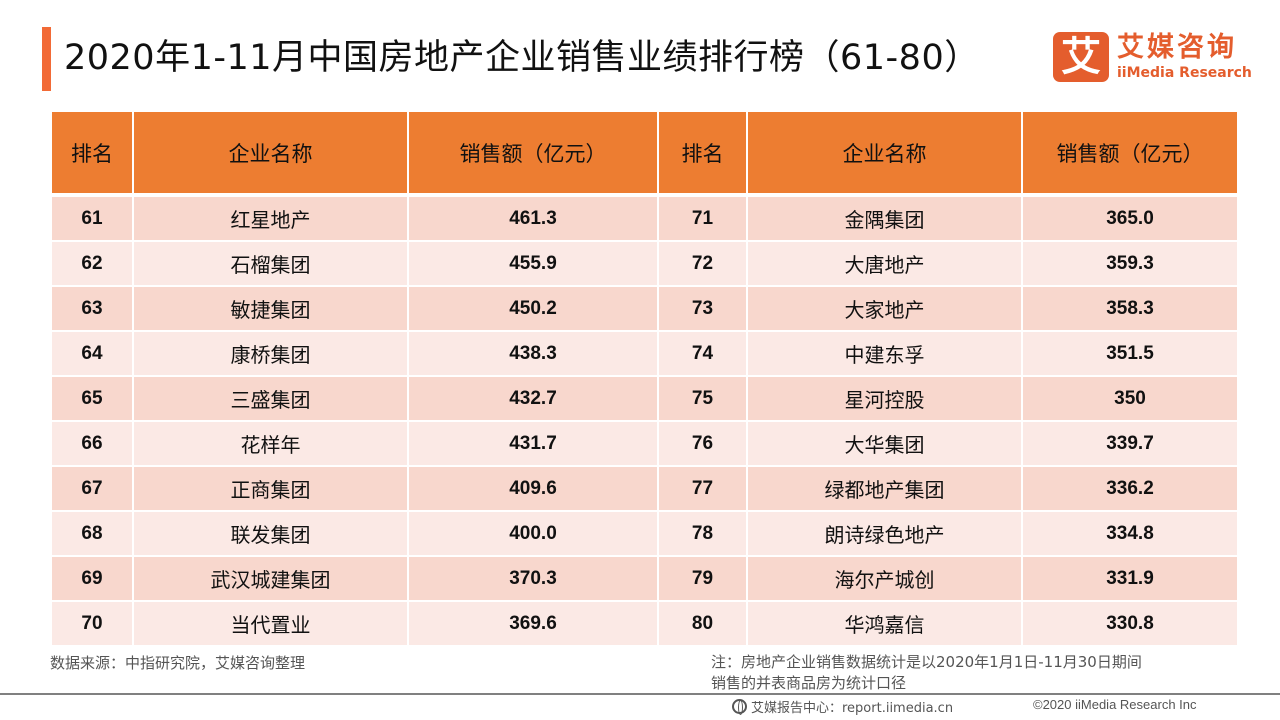  I want to click on sales-cell: 351.5, so click(1130, 353).